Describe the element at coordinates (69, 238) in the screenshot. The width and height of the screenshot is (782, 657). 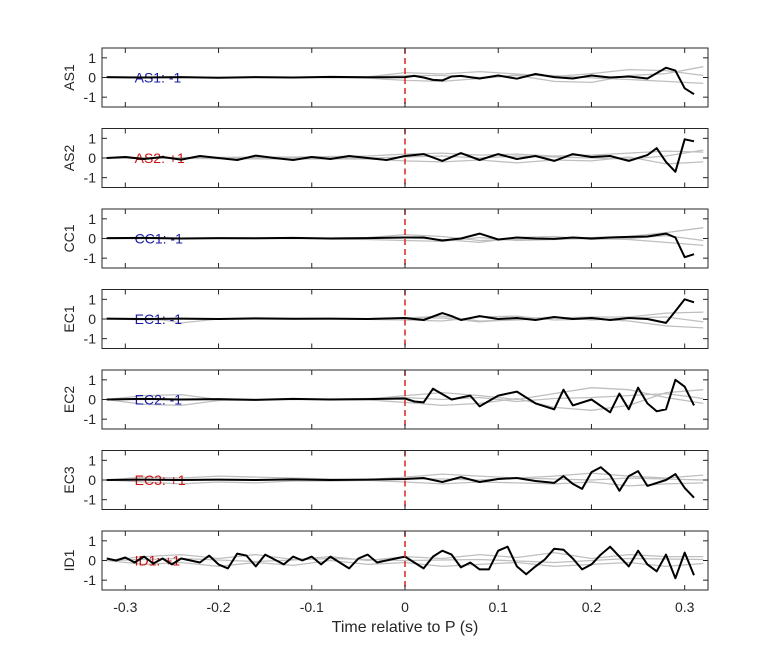
I see `station-label: CC1` at that location.